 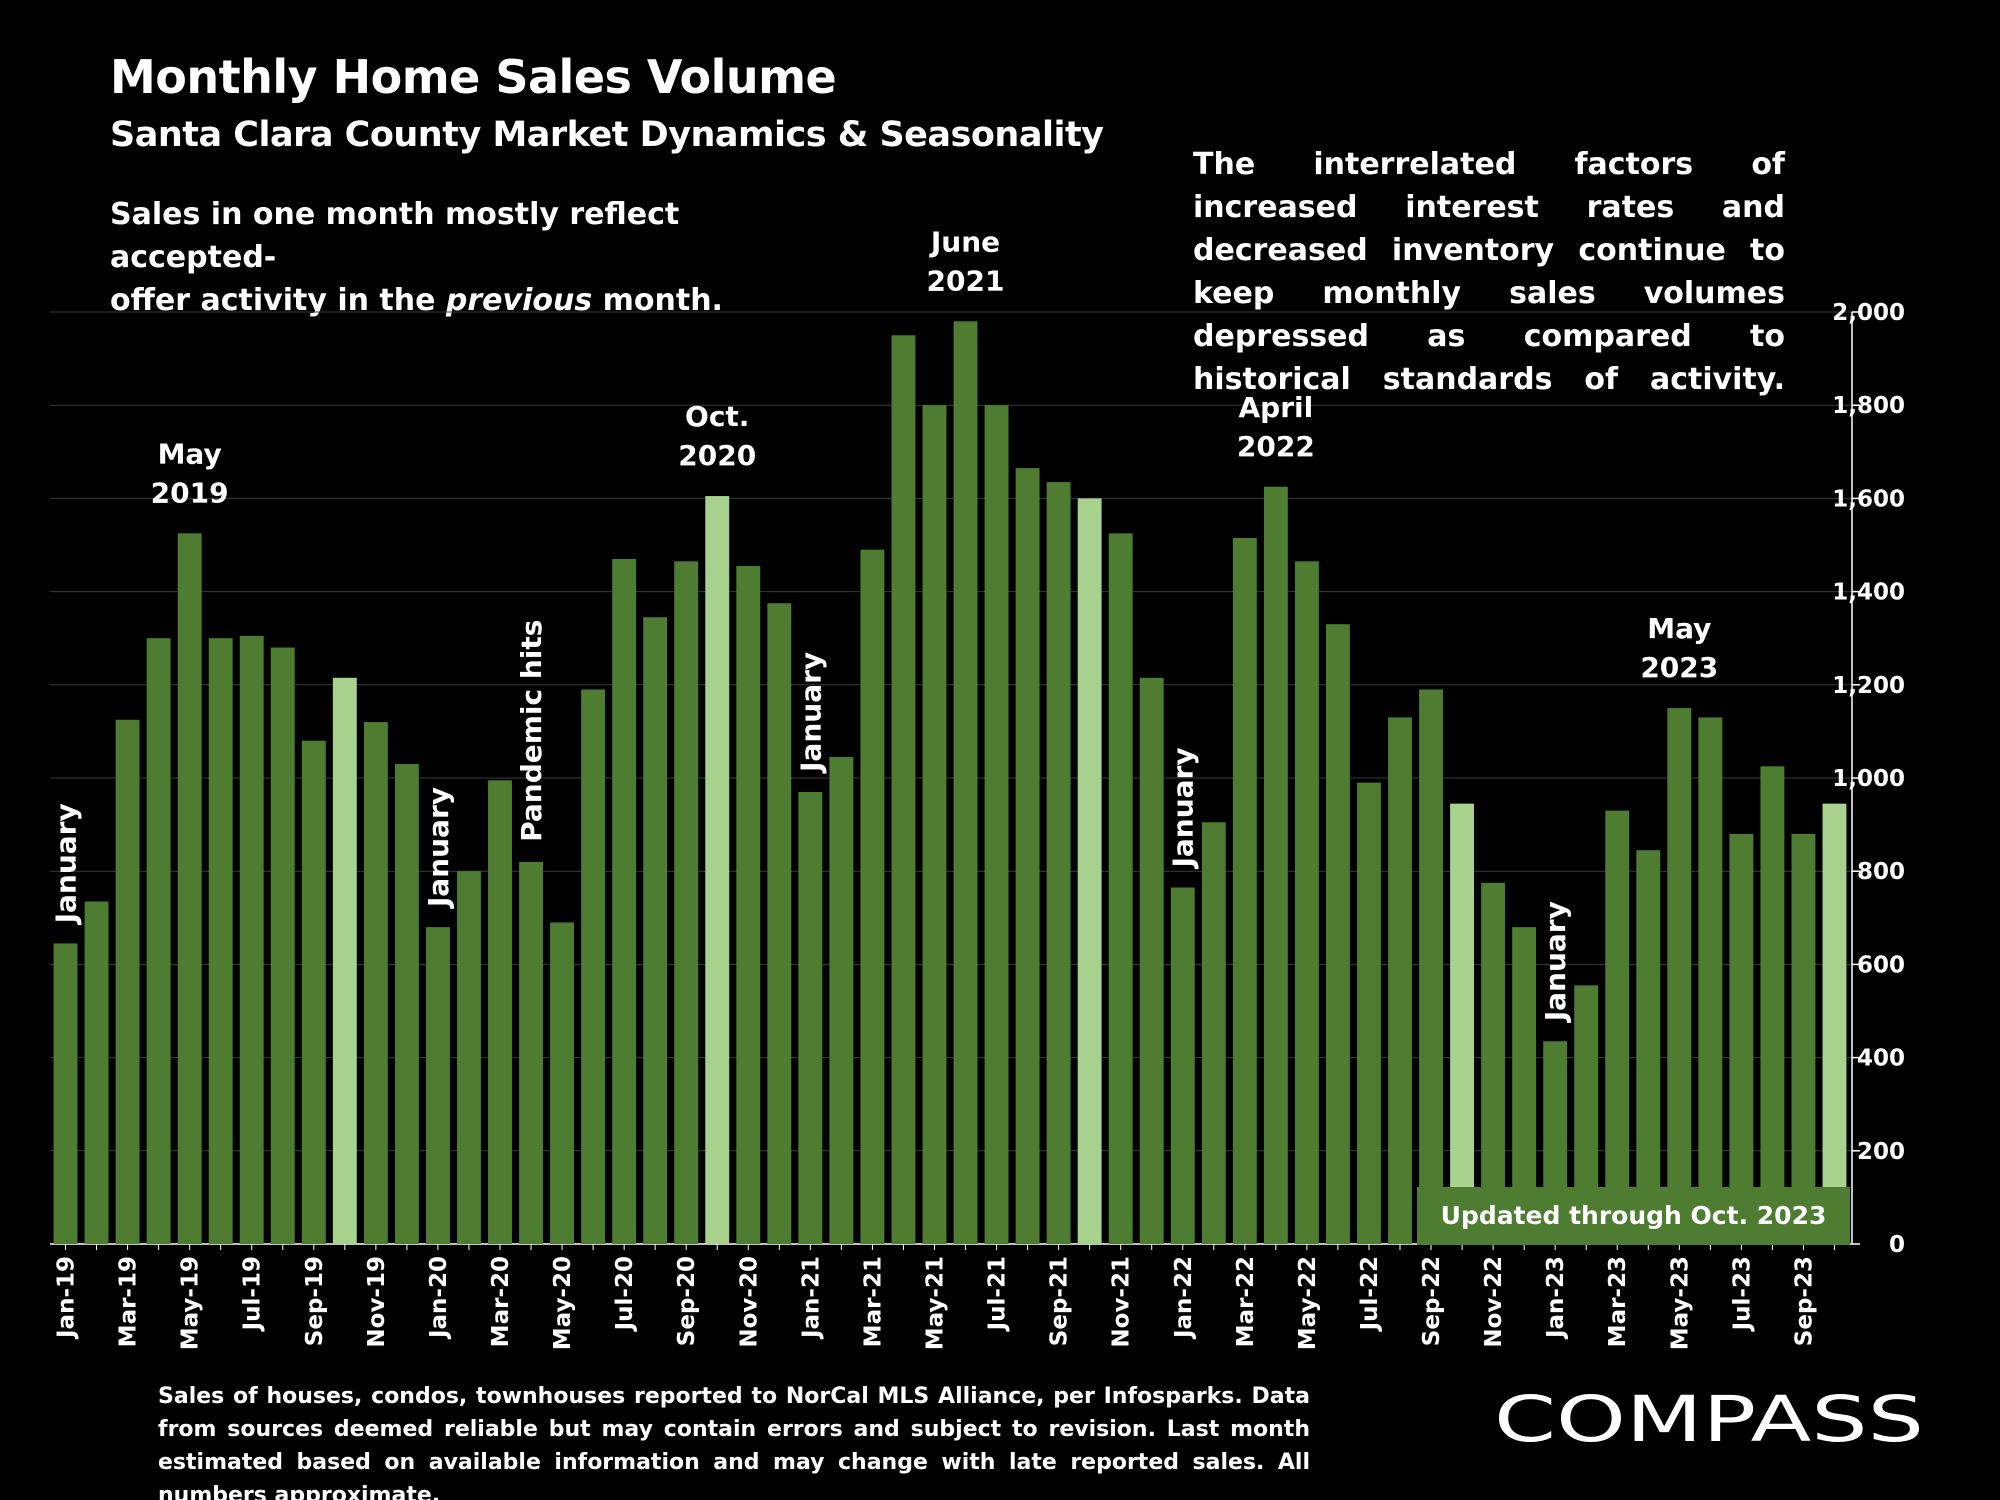 What do you see at coordinates (717, 455) in the screenshot?
I see `annotation-label: 2020` at bounding box center [717, 455].